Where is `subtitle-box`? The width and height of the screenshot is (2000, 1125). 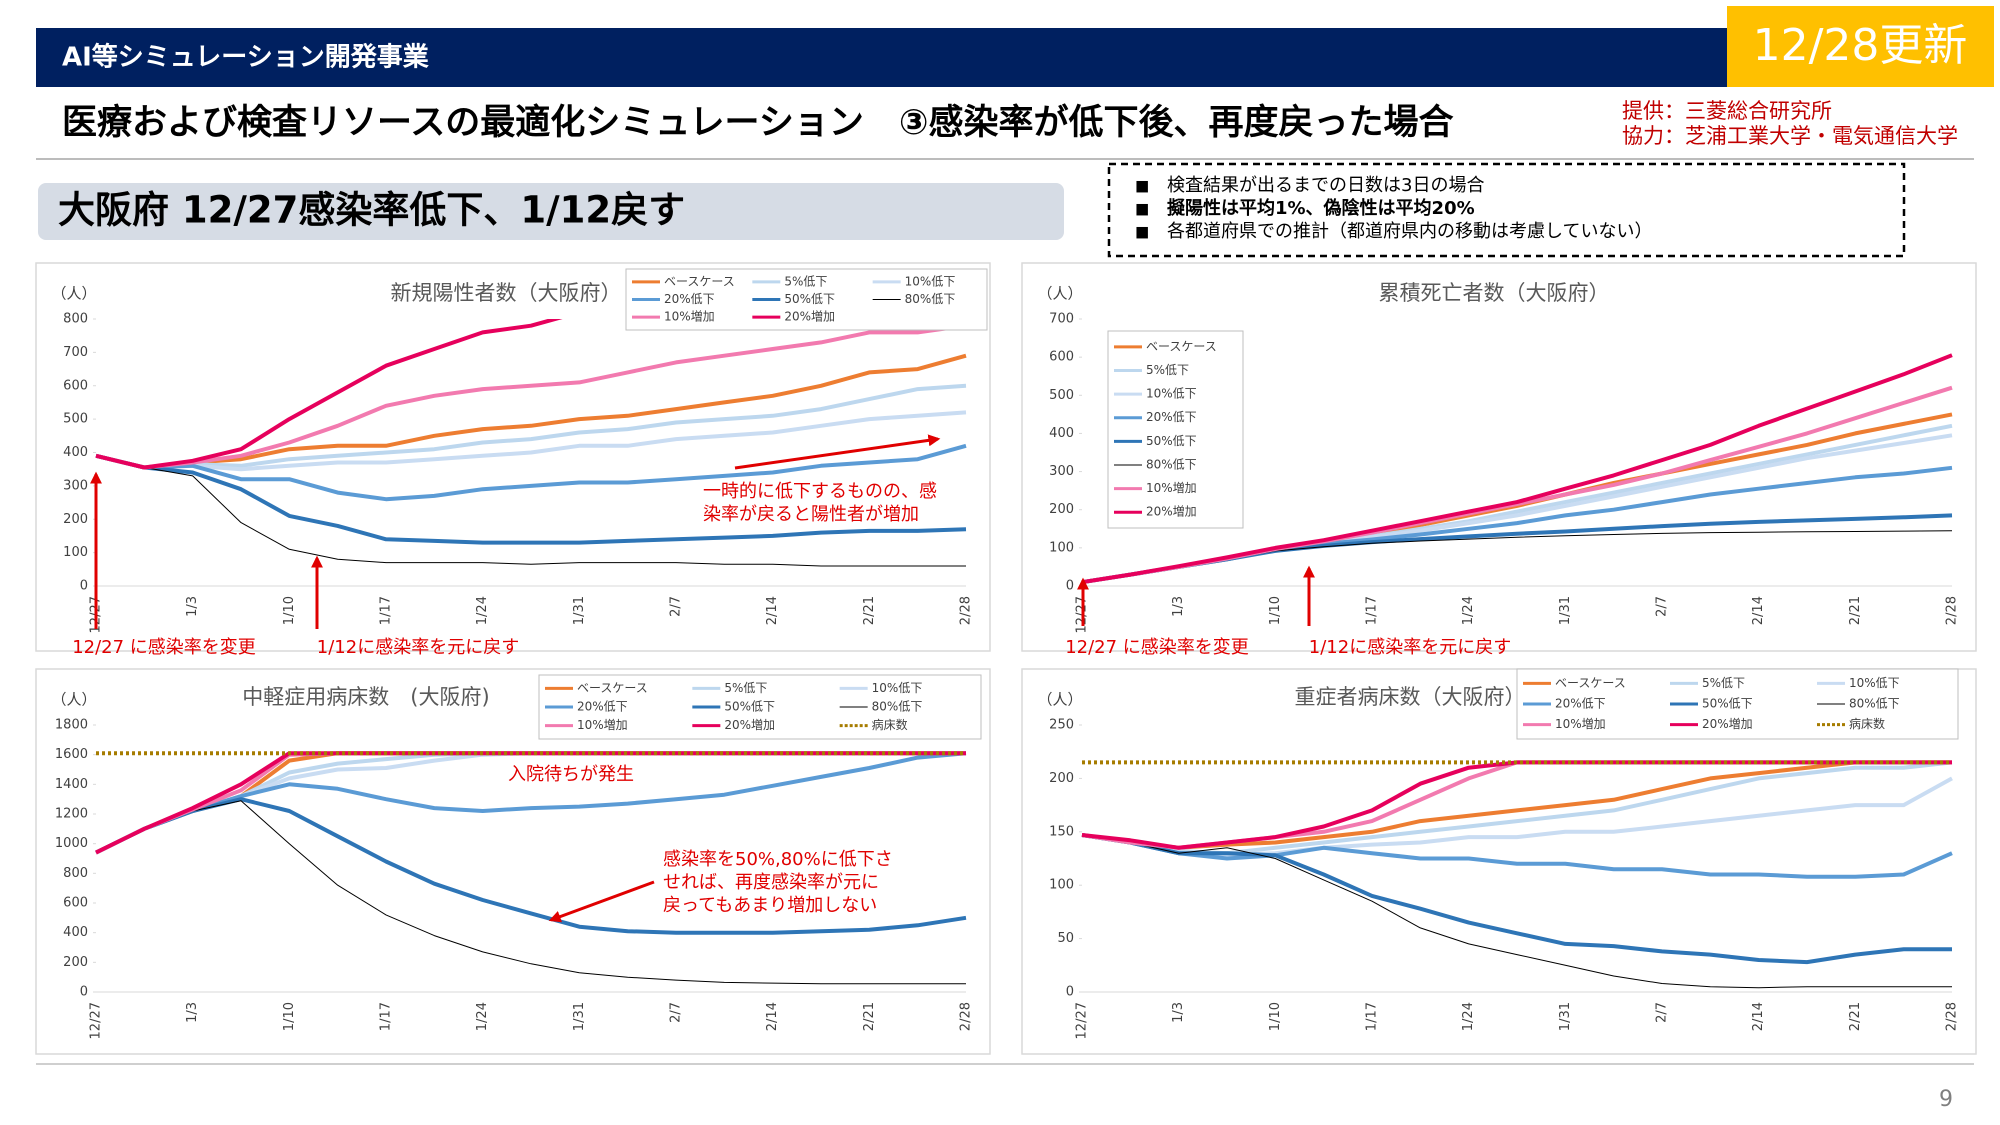
subtitle-box is located at coordinates (551, 211).